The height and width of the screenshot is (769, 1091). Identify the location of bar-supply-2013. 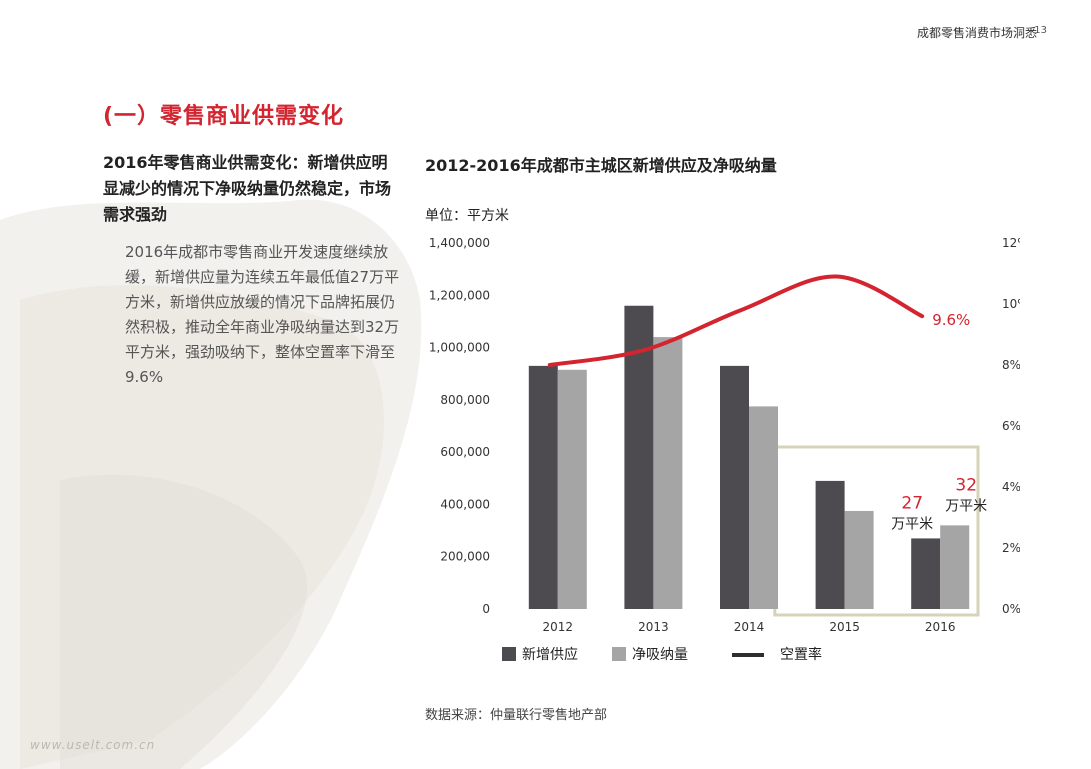
(639, 457).